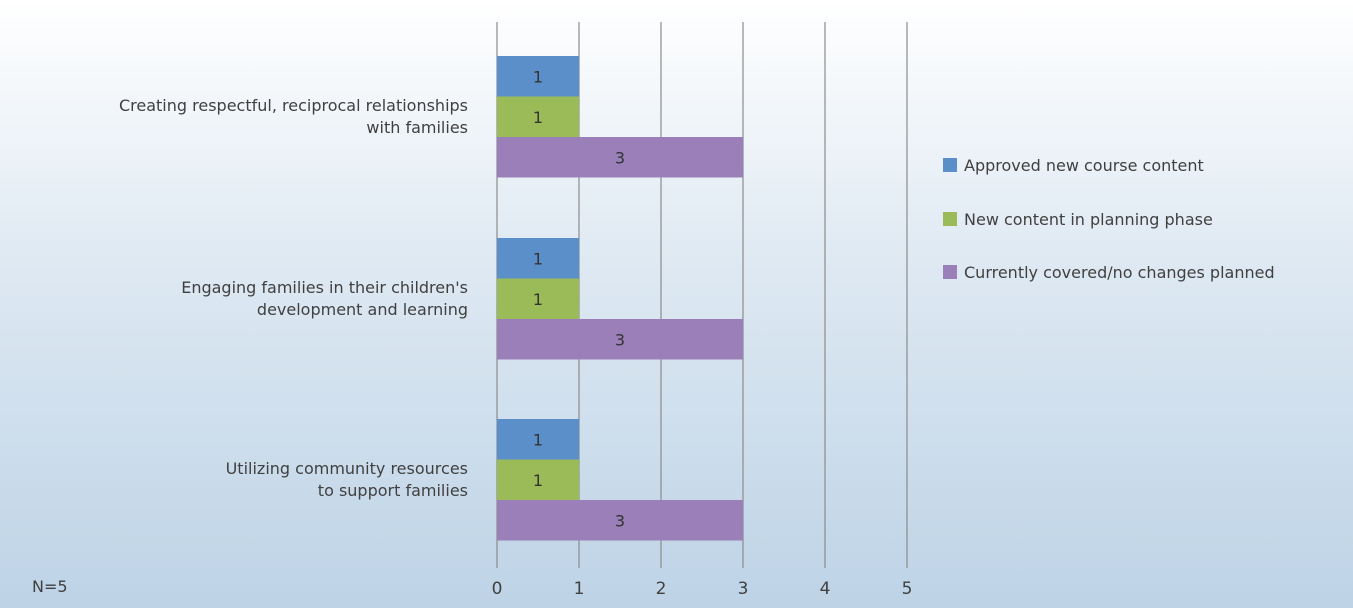  What do you see at coordinates (825, 589) in the screenshot?
I see `x-tick-label: 4` at bounding box center [825, 589].